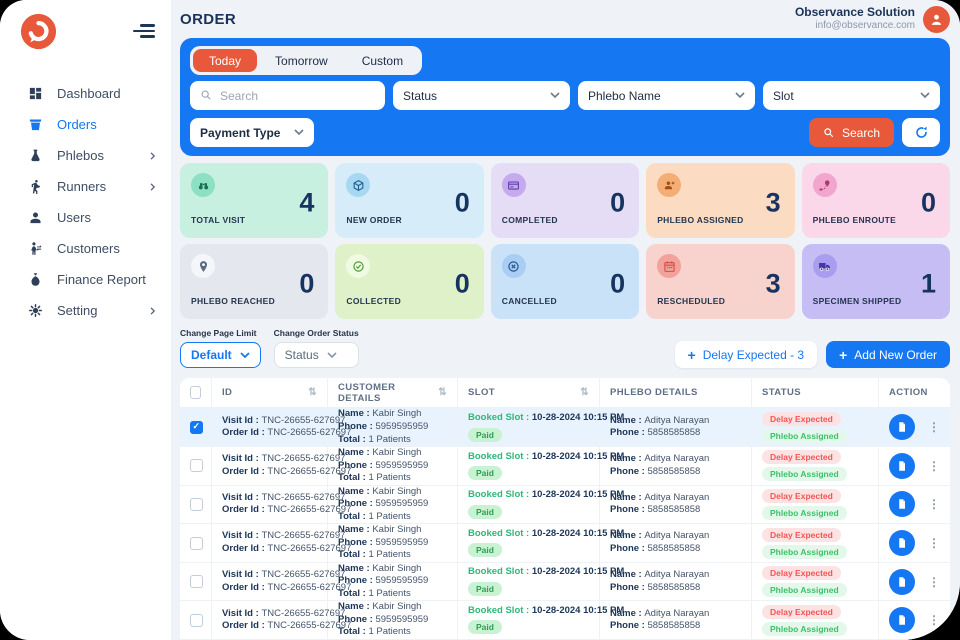 This screenshot has width=960, height=640. What do you see at coordinates (307, 283) in the screenshot?
I see `stat-value: 0` at bounding box center [307, 283].